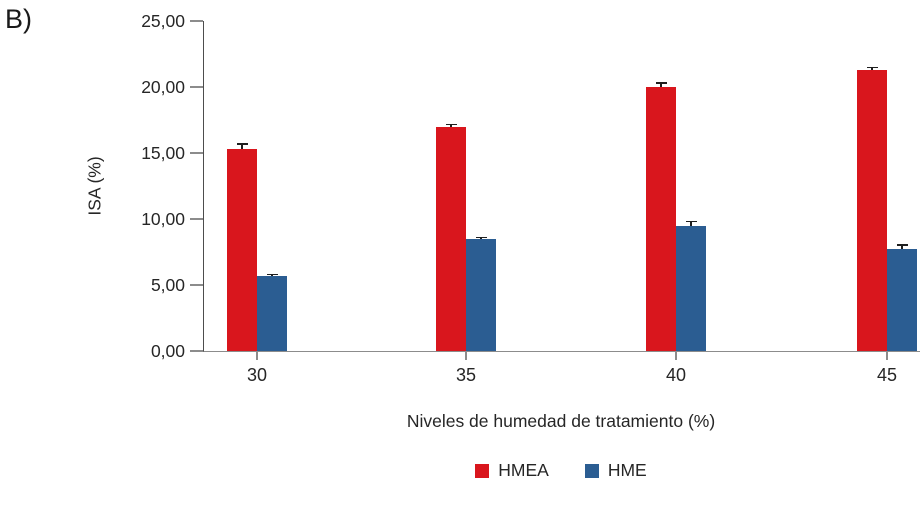 This screenshot has height=508, width=921. Describe the element at coordinates (523, 470) in the screenshot. I see `legend-label-hmea: HMEA` at that location.